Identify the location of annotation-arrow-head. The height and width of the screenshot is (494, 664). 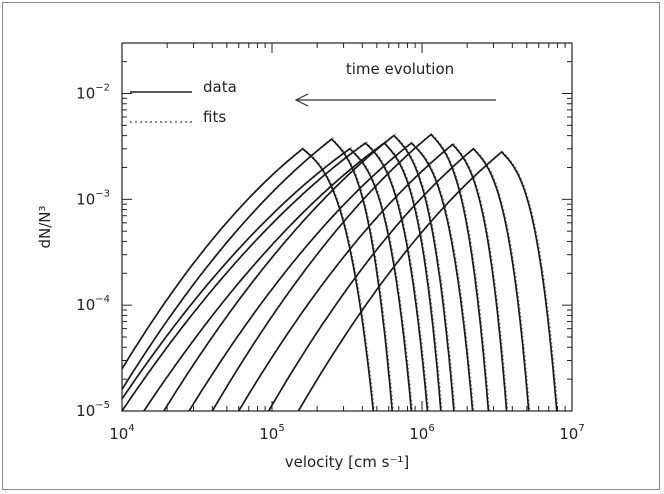
(301, 100).